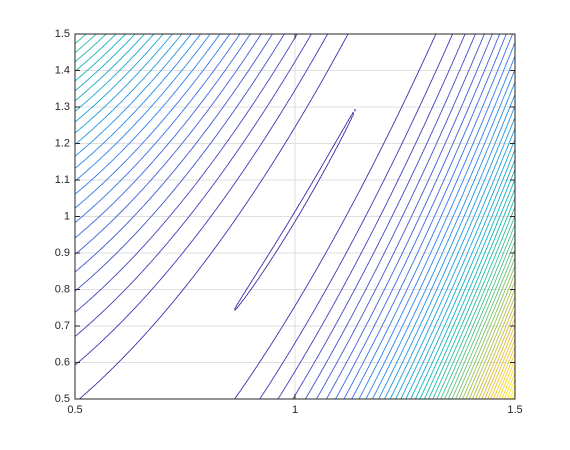 The width and height of the screenshot is (570, 450). What do you see at coordinates (62, 289) in the screenshot?
I see `y-tick-label: 0.8` at bounding box center [62, 289].